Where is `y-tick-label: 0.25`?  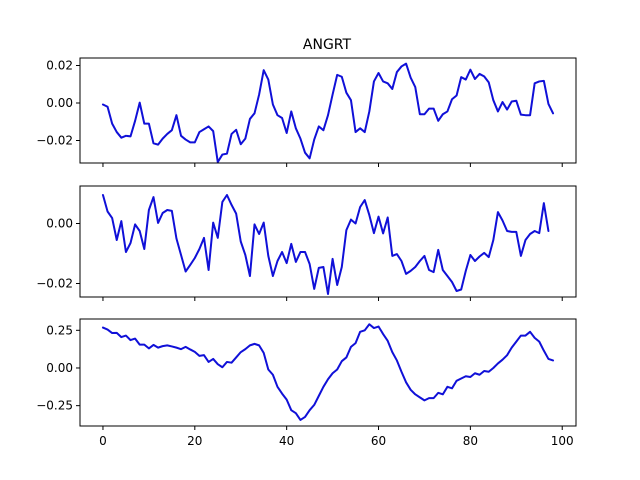 y-tick-label: 0.25 is located at coordinates (59, 330).